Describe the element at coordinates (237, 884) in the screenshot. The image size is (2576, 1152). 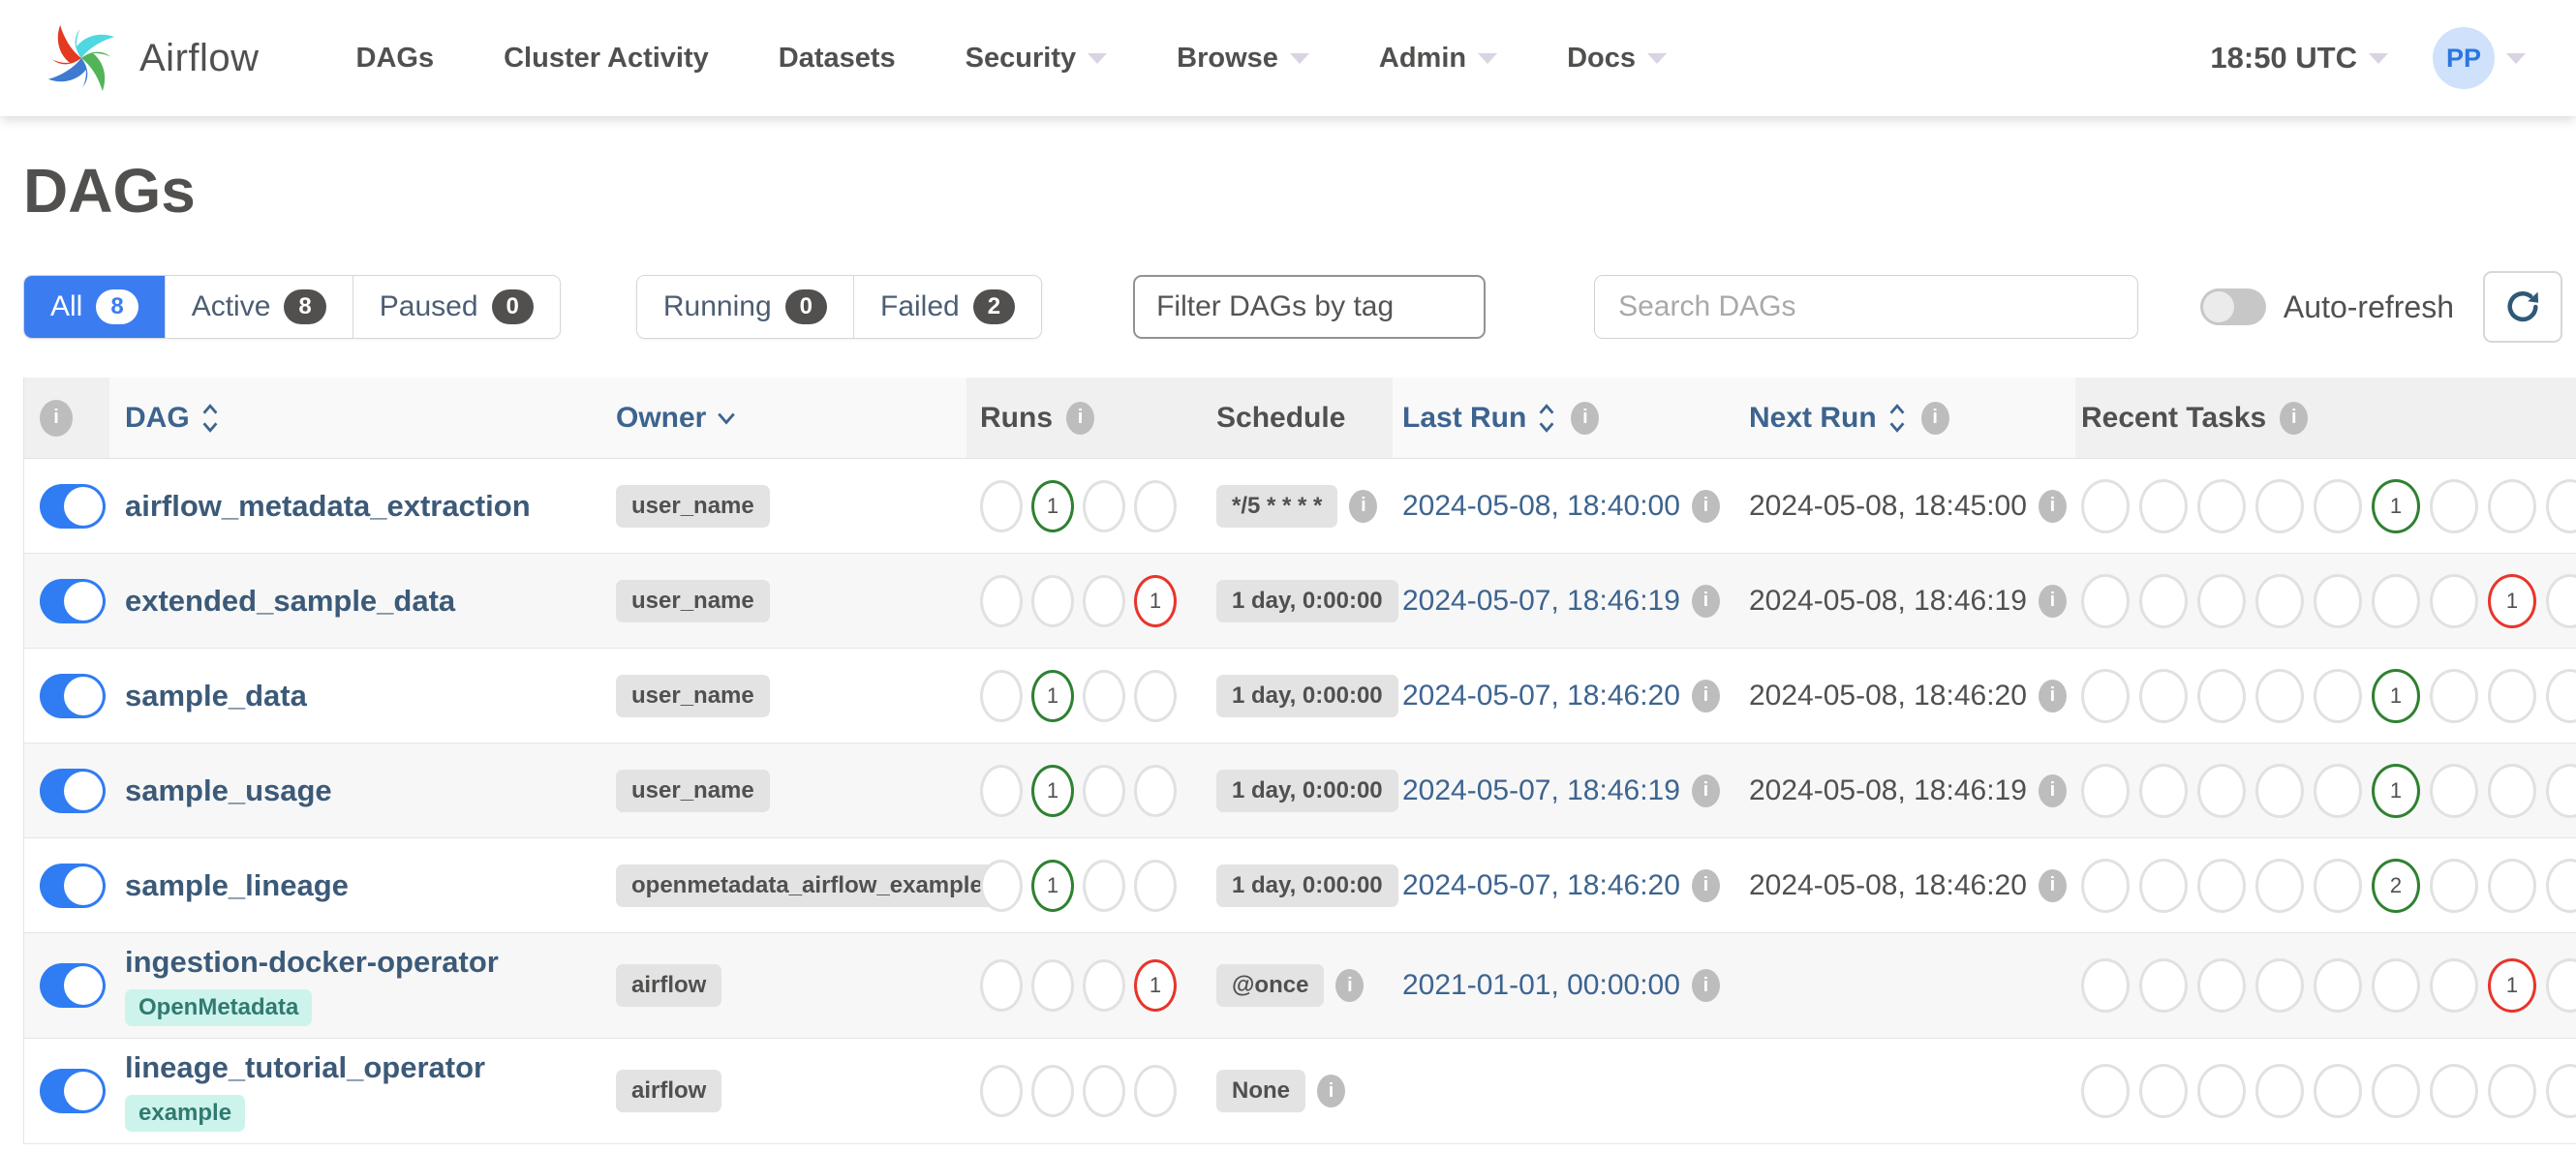
I see `dag-link: sample_lineage` at that location.